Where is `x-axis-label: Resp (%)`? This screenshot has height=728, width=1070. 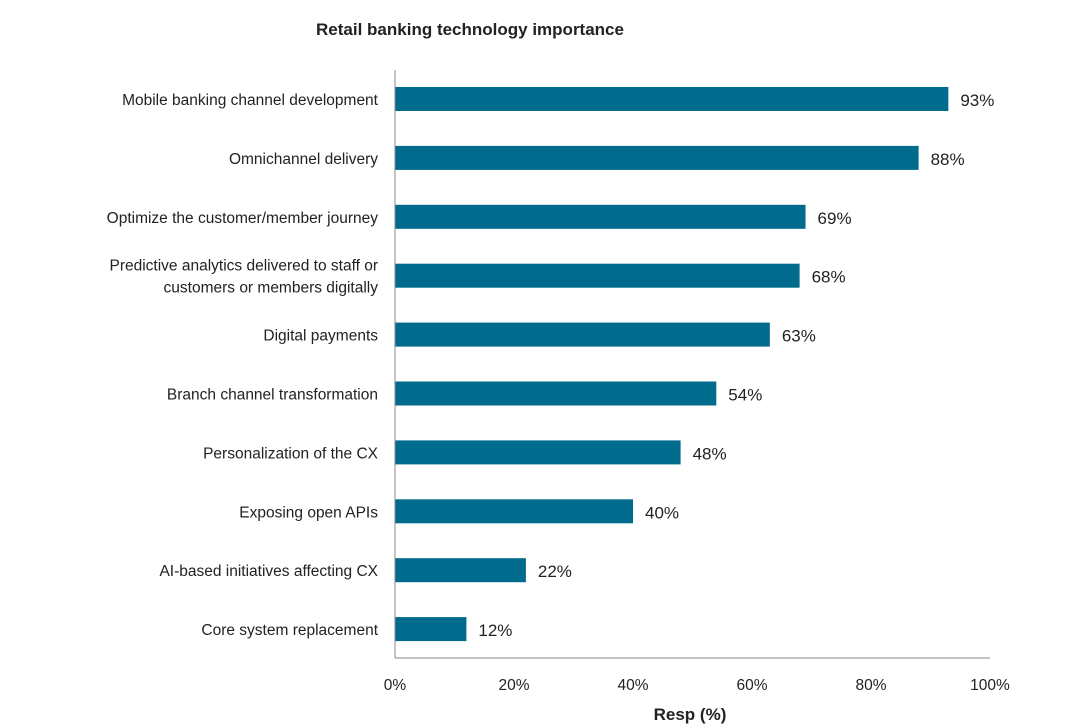 x-axis-label: Resp (%) is located at coordinates (690, 714).